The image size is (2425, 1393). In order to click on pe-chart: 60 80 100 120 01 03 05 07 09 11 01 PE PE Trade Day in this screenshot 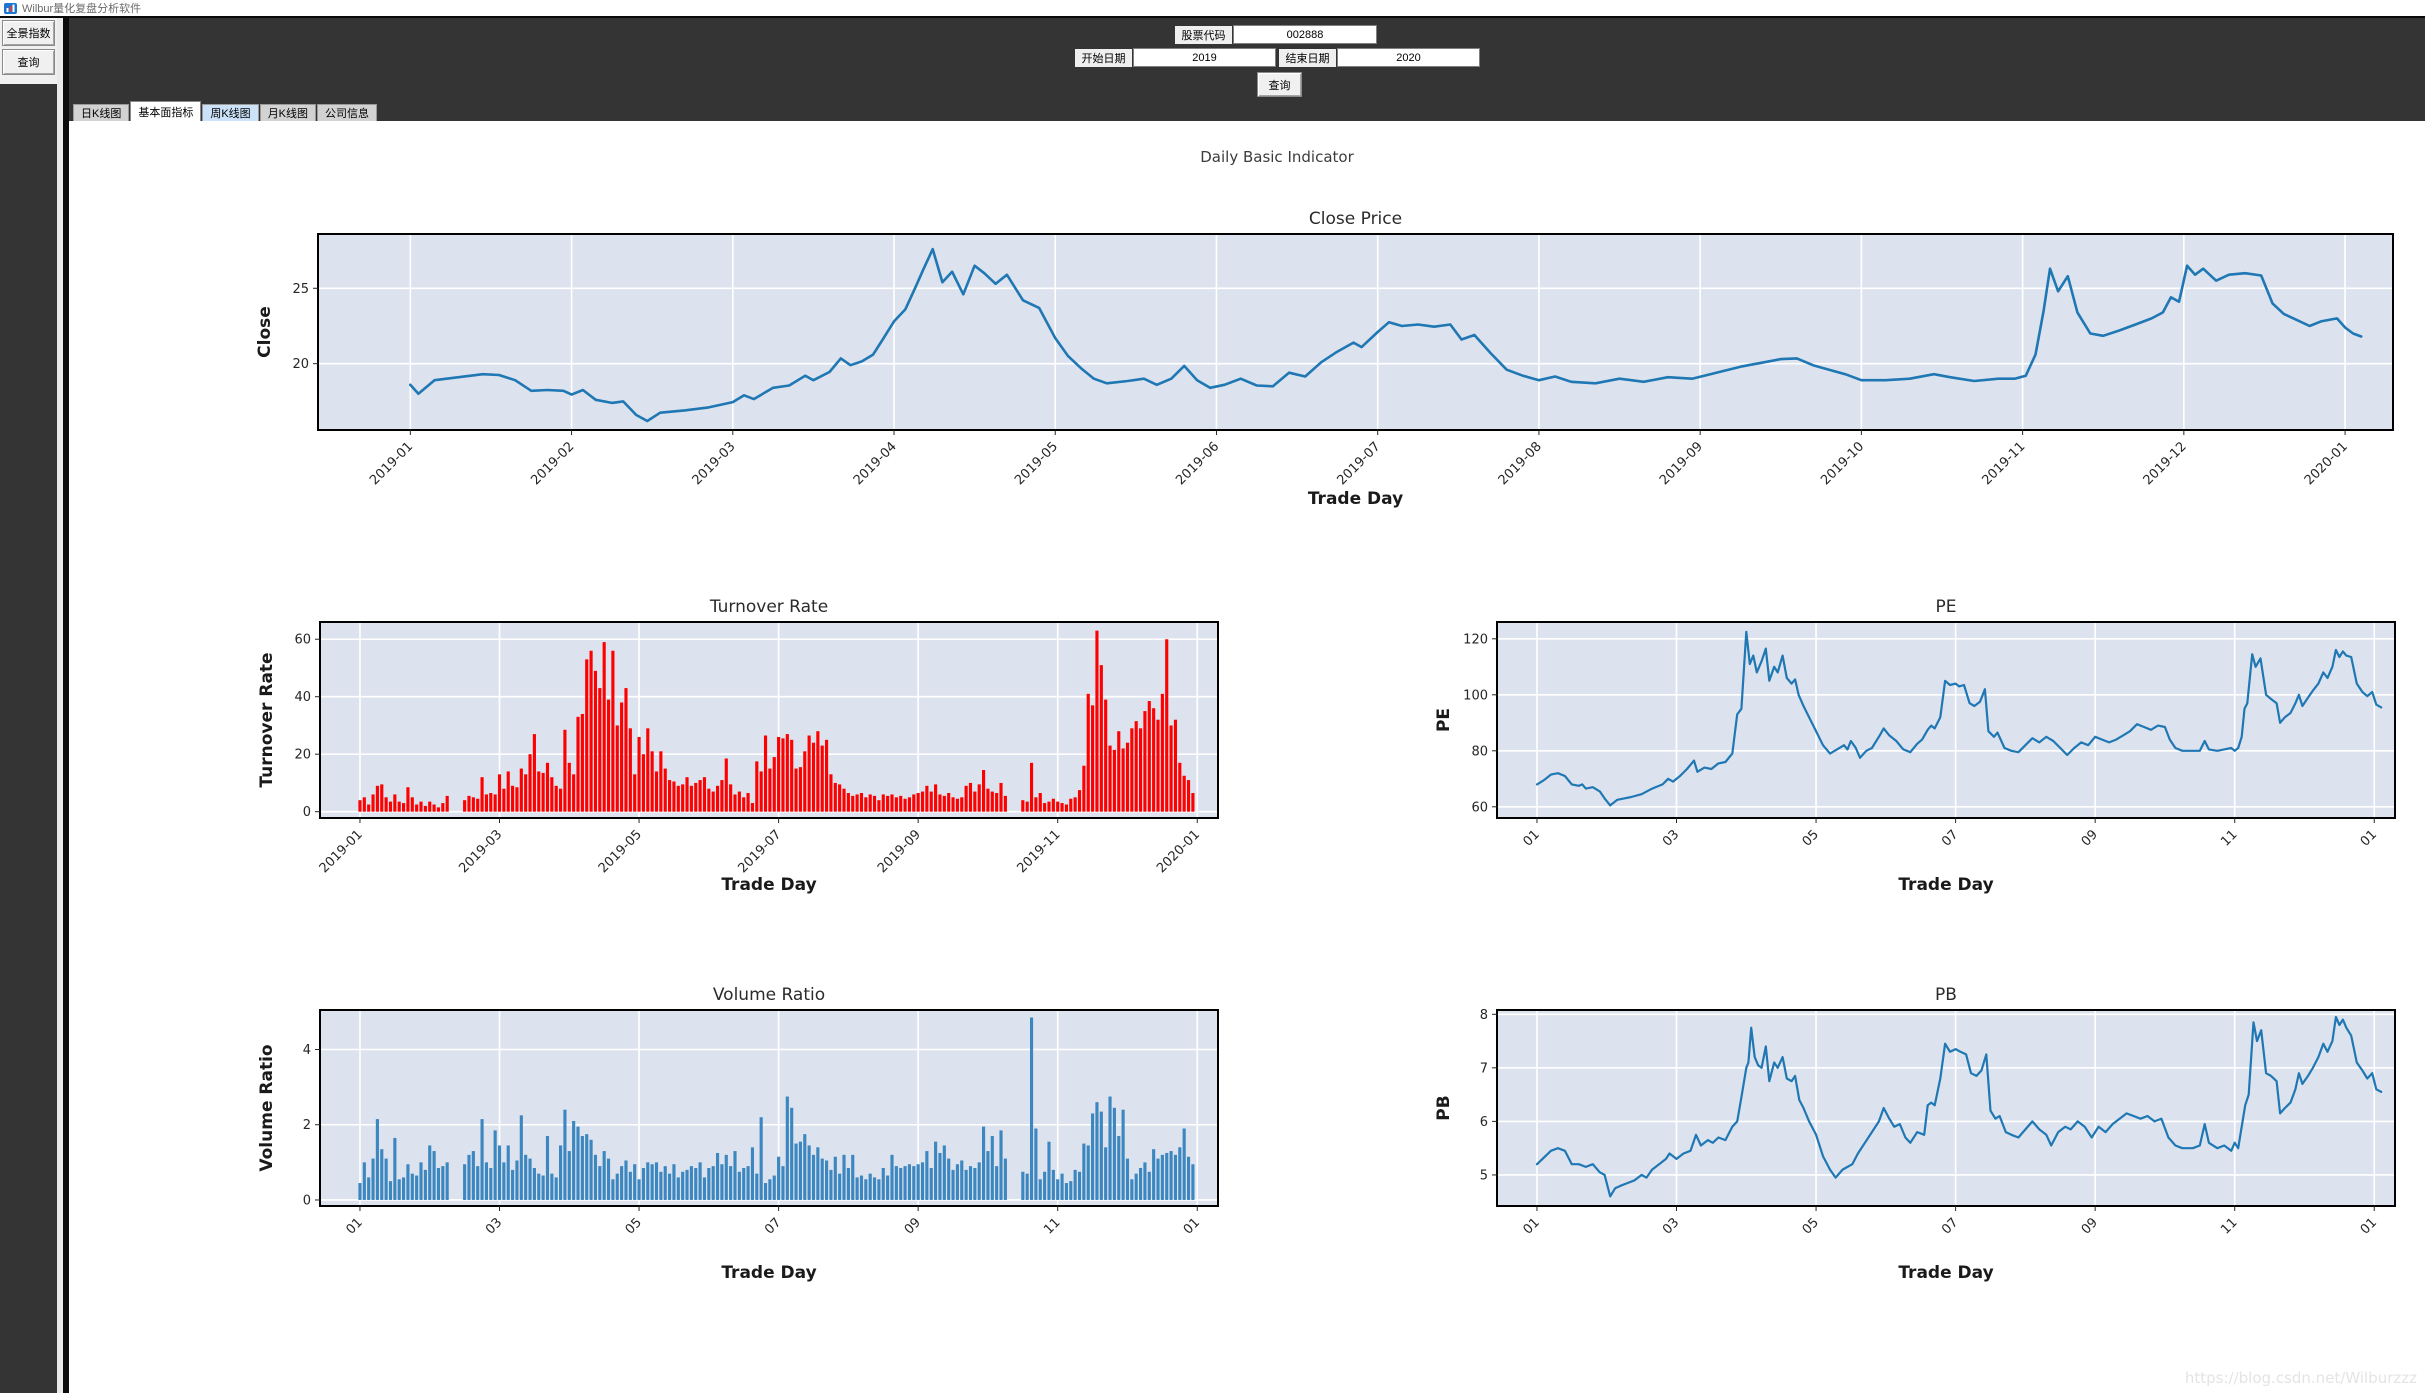, I will do `click(1915, 746)`.